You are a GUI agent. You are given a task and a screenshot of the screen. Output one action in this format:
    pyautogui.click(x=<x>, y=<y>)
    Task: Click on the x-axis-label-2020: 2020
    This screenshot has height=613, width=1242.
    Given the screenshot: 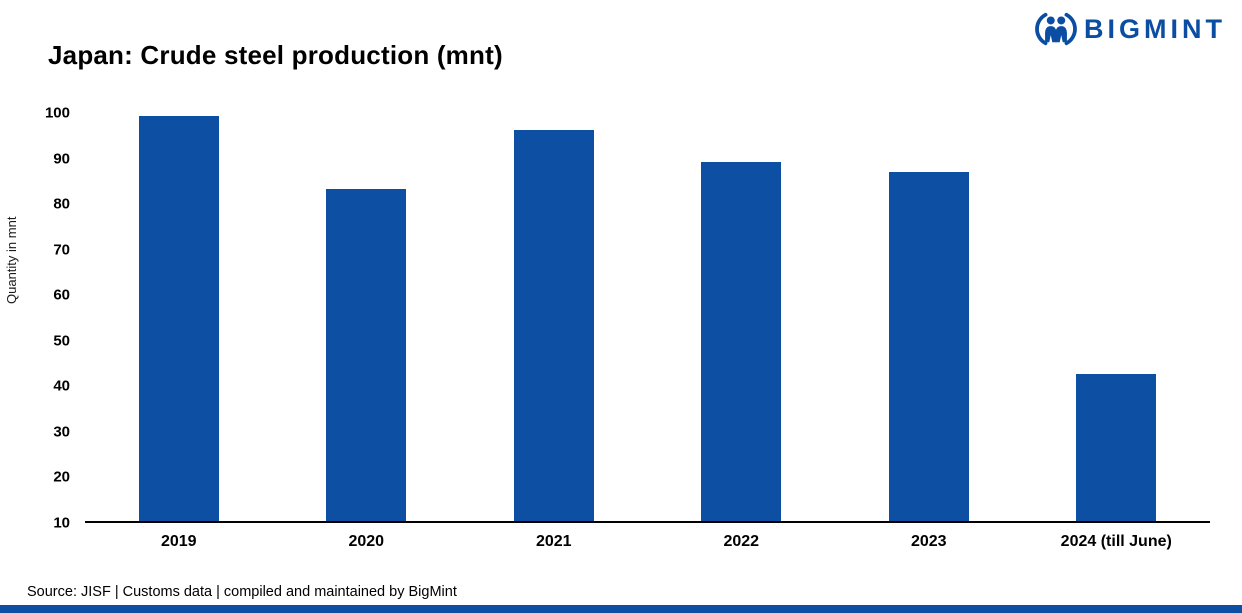 What is the action you would take?
    pyautogui.click(x=366, y=541)
    